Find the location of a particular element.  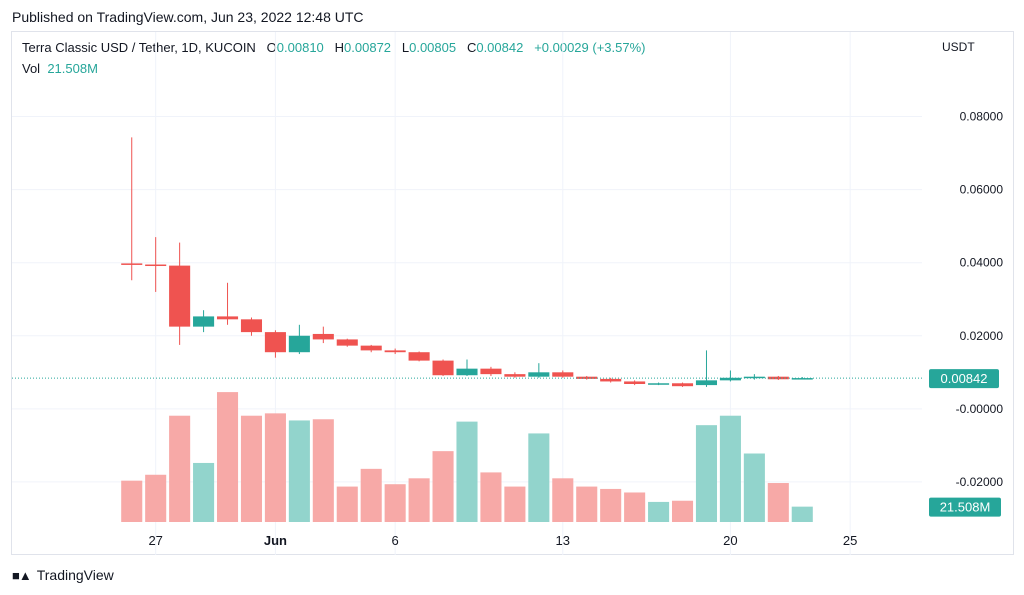

price-unit-label: USDT is located at coordinates (958, 47).